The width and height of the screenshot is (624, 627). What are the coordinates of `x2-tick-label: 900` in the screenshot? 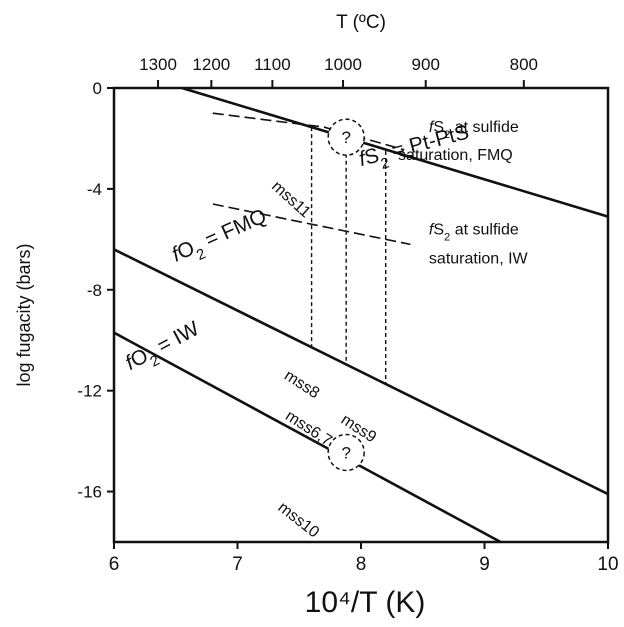 It's located at (426, 64).